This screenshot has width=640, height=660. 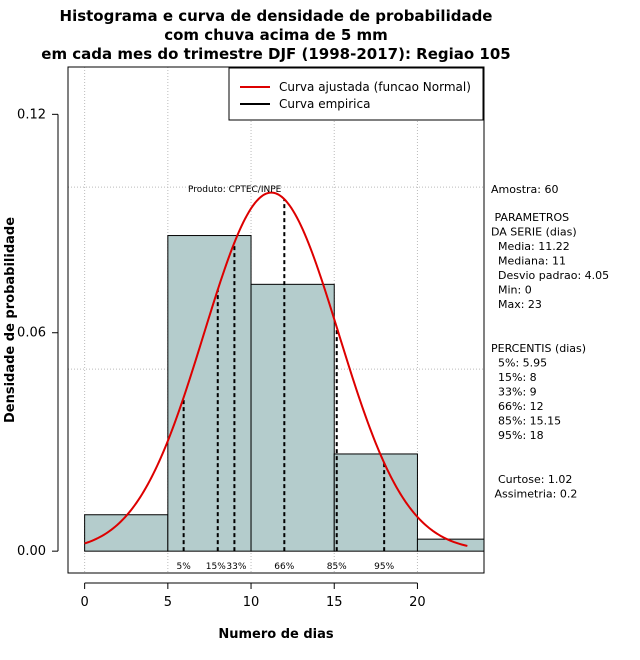 What do you see at coordinates (168, 602) in the screenshot?
I see `x-tick-label: 5` at bounding box center [168, 602].